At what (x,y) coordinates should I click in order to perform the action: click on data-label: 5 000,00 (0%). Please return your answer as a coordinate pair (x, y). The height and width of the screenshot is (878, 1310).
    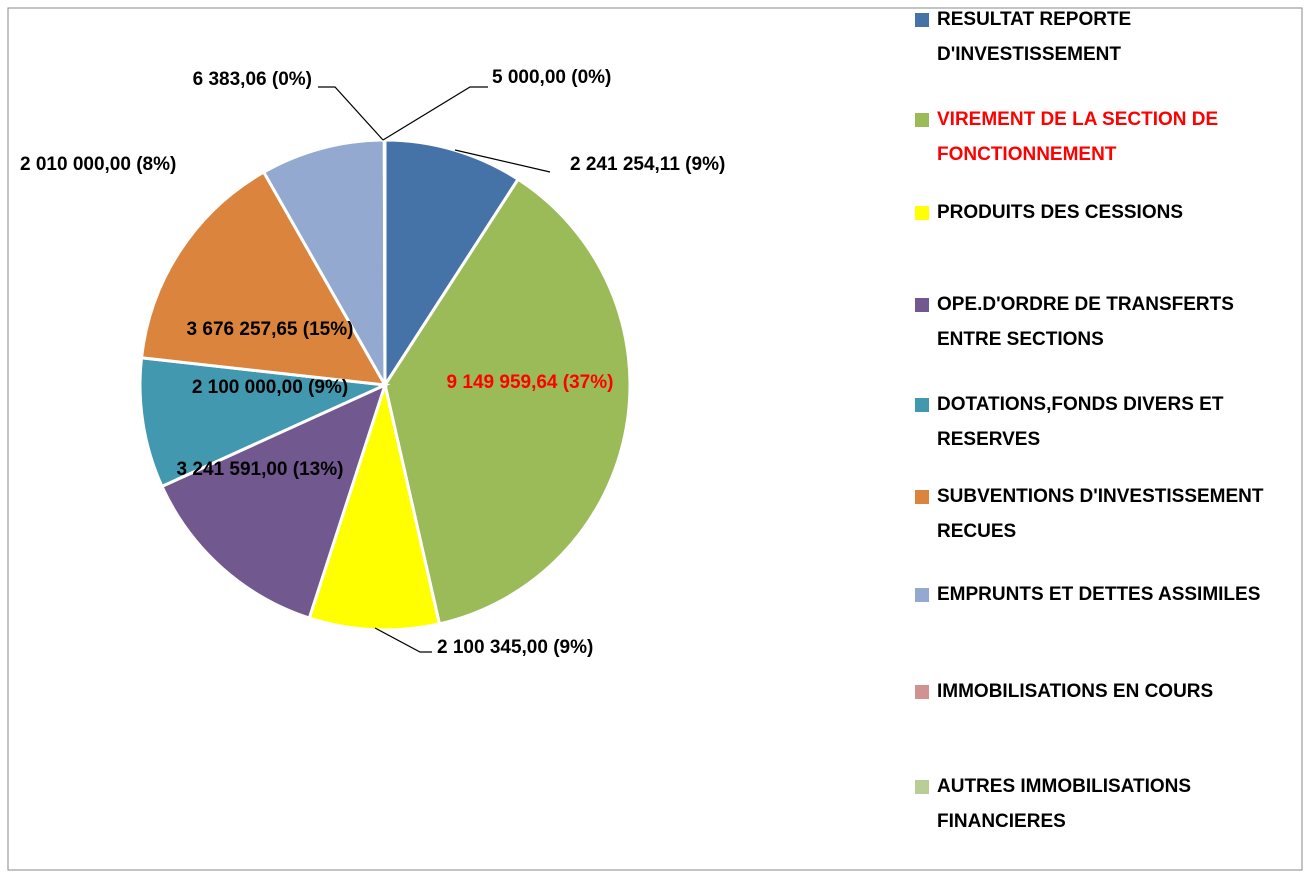
    Looking at the image, I should click on (551, 77).